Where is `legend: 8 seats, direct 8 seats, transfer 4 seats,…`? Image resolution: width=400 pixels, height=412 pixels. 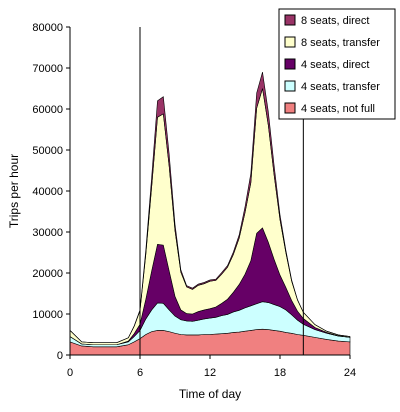
legend: 8 seats, direct 8 seats, transfer 4 seats,… is located at coordinates (337, 64).